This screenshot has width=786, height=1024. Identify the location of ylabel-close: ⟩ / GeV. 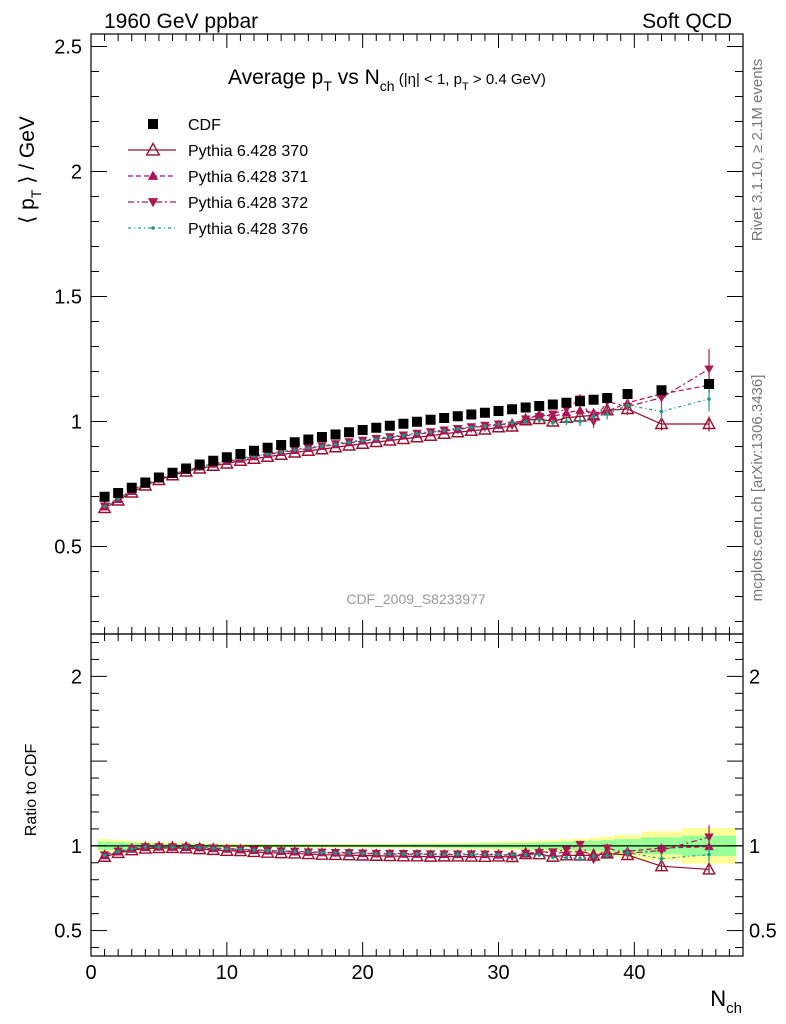
(27, 153).